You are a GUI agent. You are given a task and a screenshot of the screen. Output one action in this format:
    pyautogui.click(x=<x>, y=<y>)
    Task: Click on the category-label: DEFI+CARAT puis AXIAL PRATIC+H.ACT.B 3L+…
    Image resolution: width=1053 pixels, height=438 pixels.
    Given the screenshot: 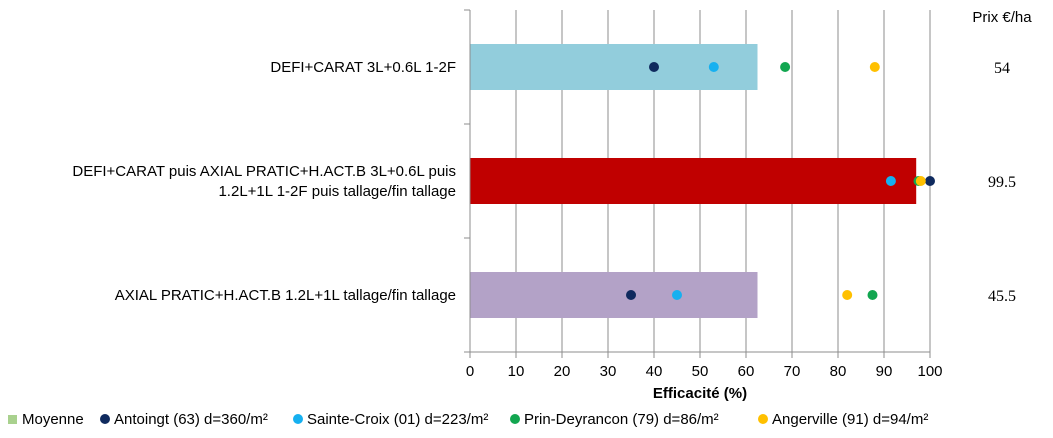 What is the action you would take?
    pyautogui.click(x=264, y=181)
    